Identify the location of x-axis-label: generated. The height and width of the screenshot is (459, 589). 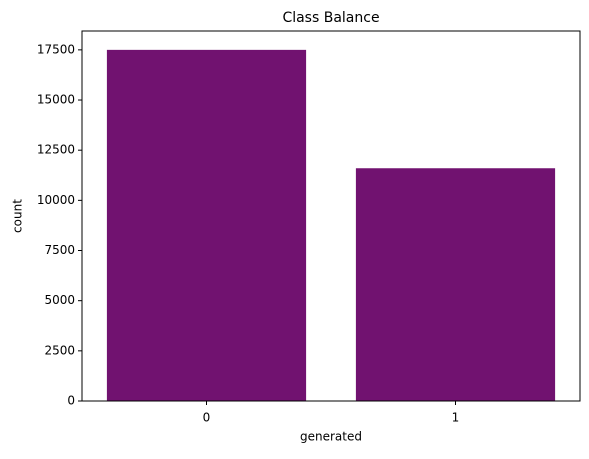
(331, 437).